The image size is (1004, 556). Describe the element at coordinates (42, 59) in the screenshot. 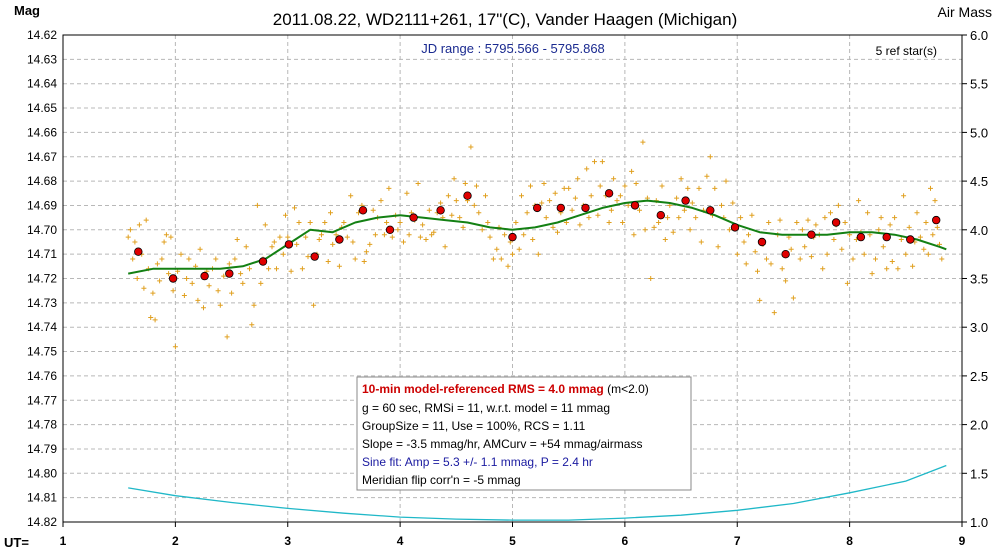

I see `y-tick-label: 14.63` at that location.